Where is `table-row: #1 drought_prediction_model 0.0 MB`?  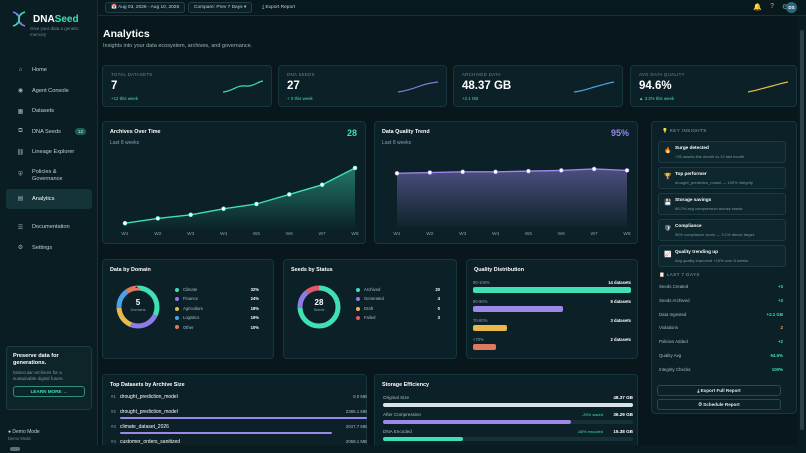 table-row: #1 drought_prediction_model 0.0 MB is located at coordinates (239, 401).